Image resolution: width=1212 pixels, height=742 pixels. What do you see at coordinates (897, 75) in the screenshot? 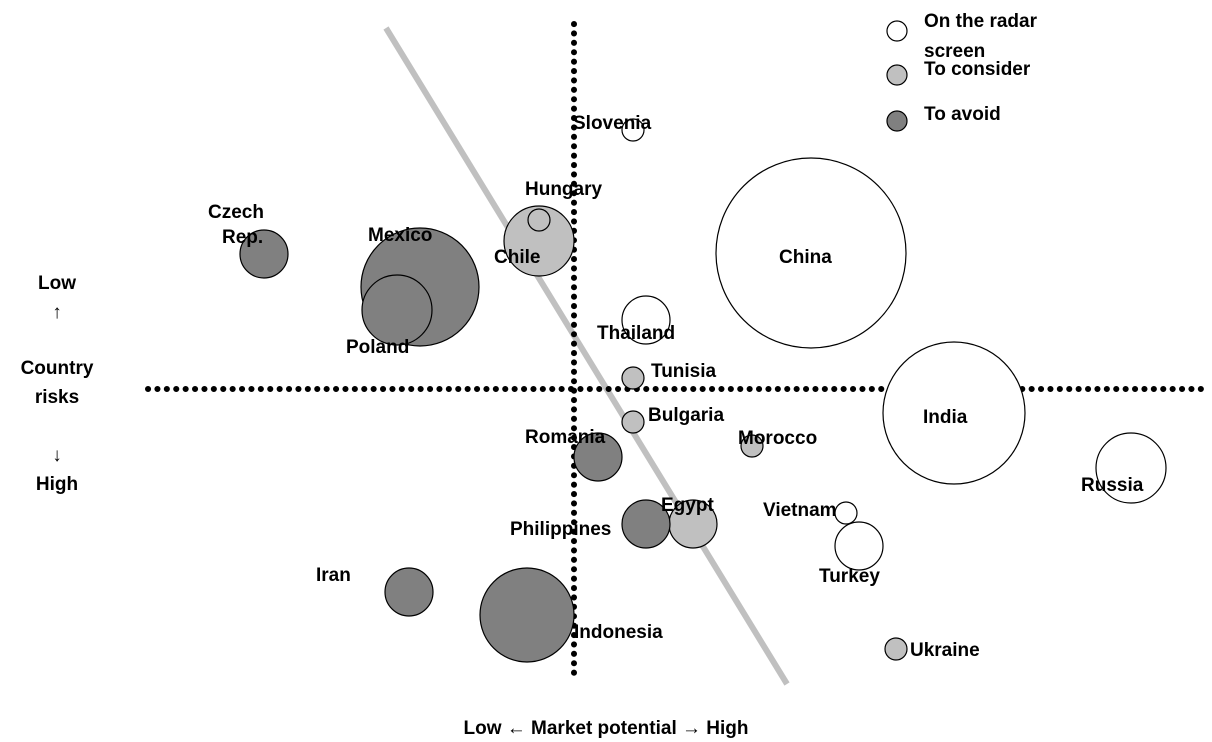
I see `legend-swatch-consider` at bounding box center [897, 75].